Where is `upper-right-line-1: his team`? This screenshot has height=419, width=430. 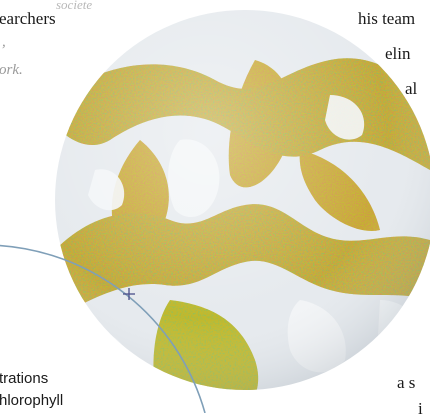 upper-right-line-1: his team is located at coordinates (387, 18).